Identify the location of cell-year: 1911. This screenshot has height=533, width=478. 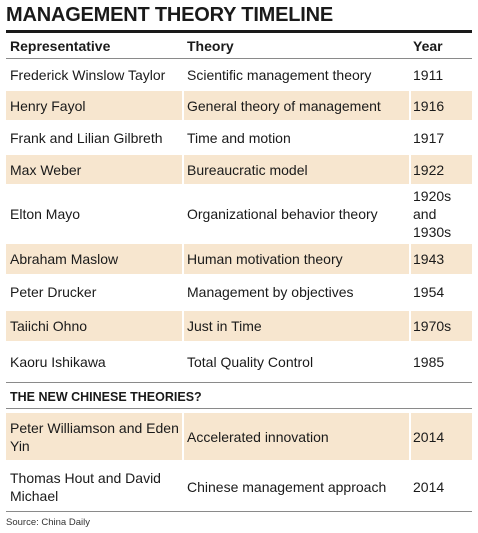
(428, 75).